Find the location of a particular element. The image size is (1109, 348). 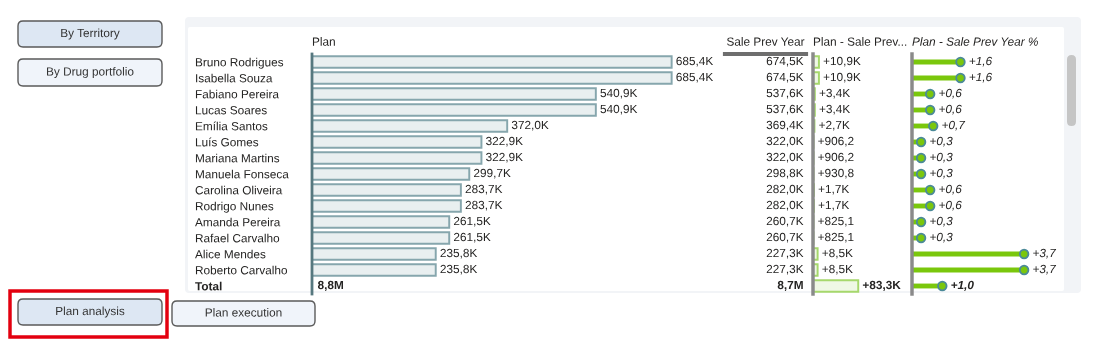

data-label: +2,7K is located at coordinates (834, 125).